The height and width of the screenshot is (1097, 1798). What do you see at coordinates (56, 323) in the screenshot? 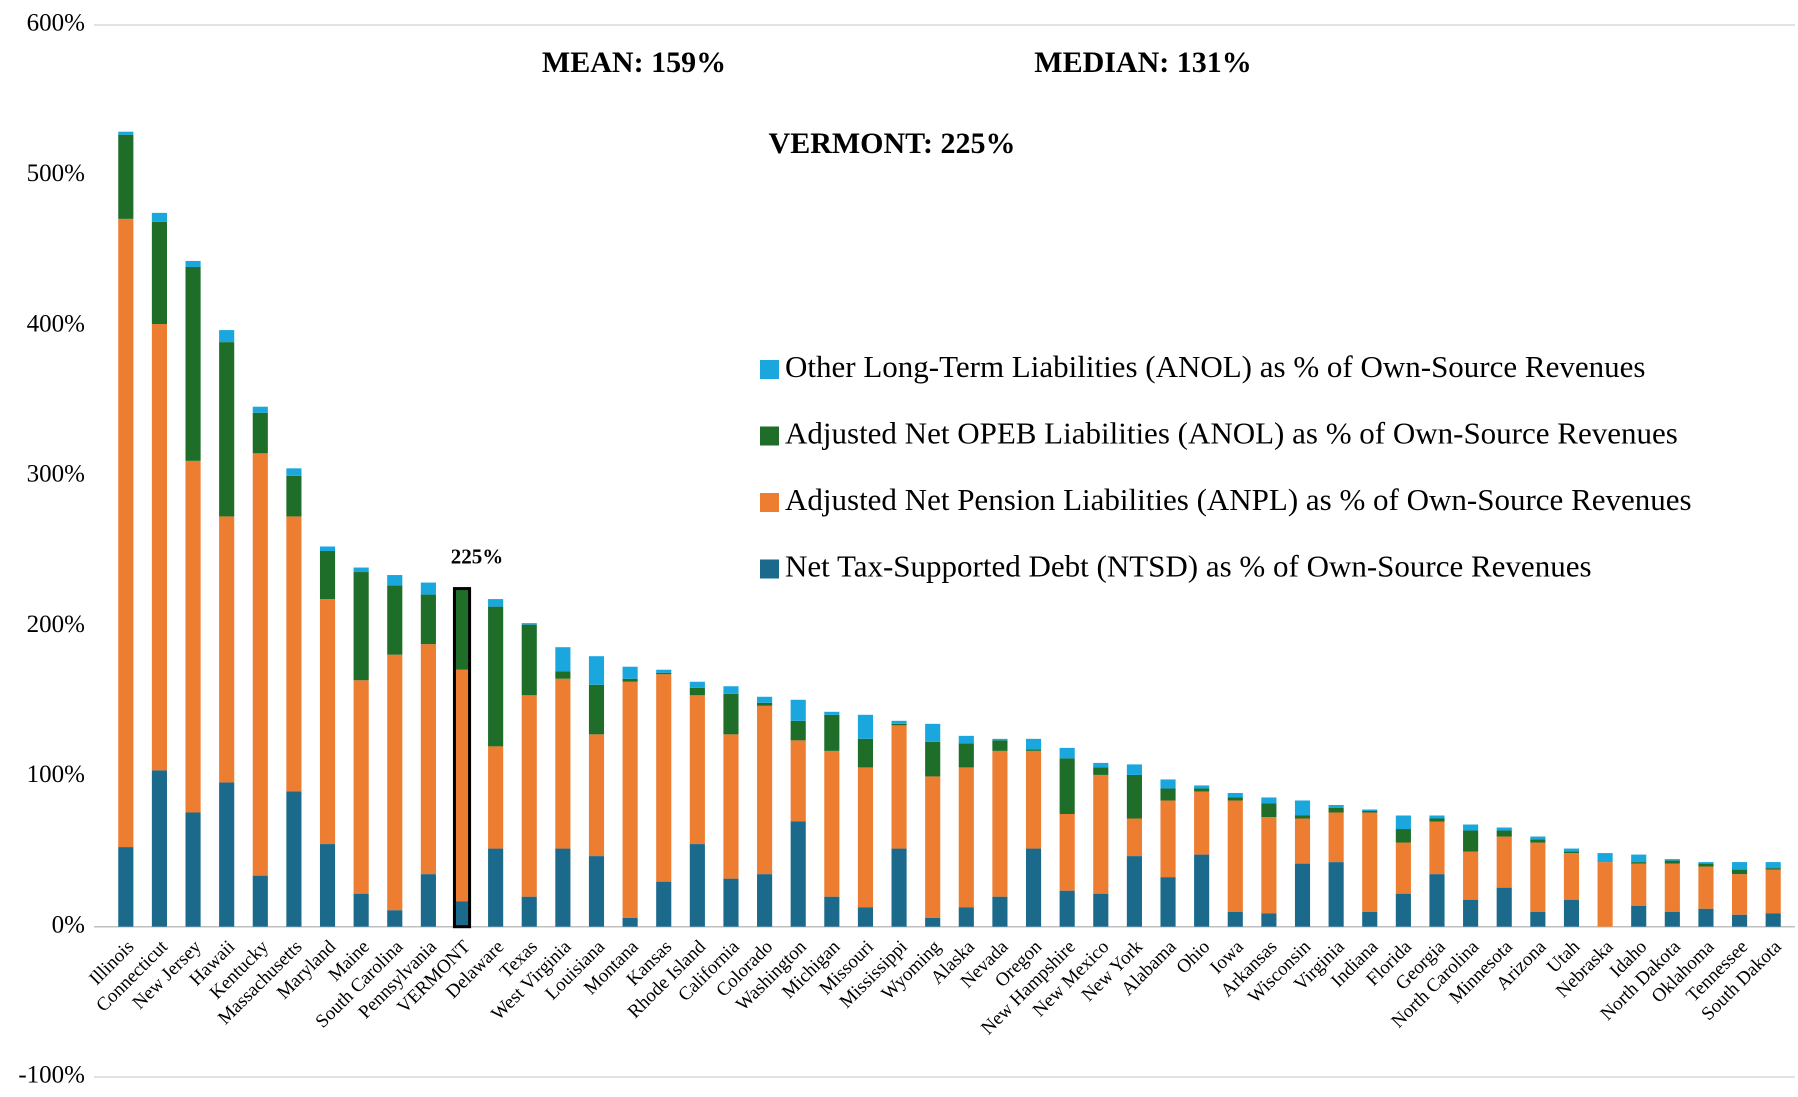
I see `y-tick-label: 400%` at bounding box center [56, 323].